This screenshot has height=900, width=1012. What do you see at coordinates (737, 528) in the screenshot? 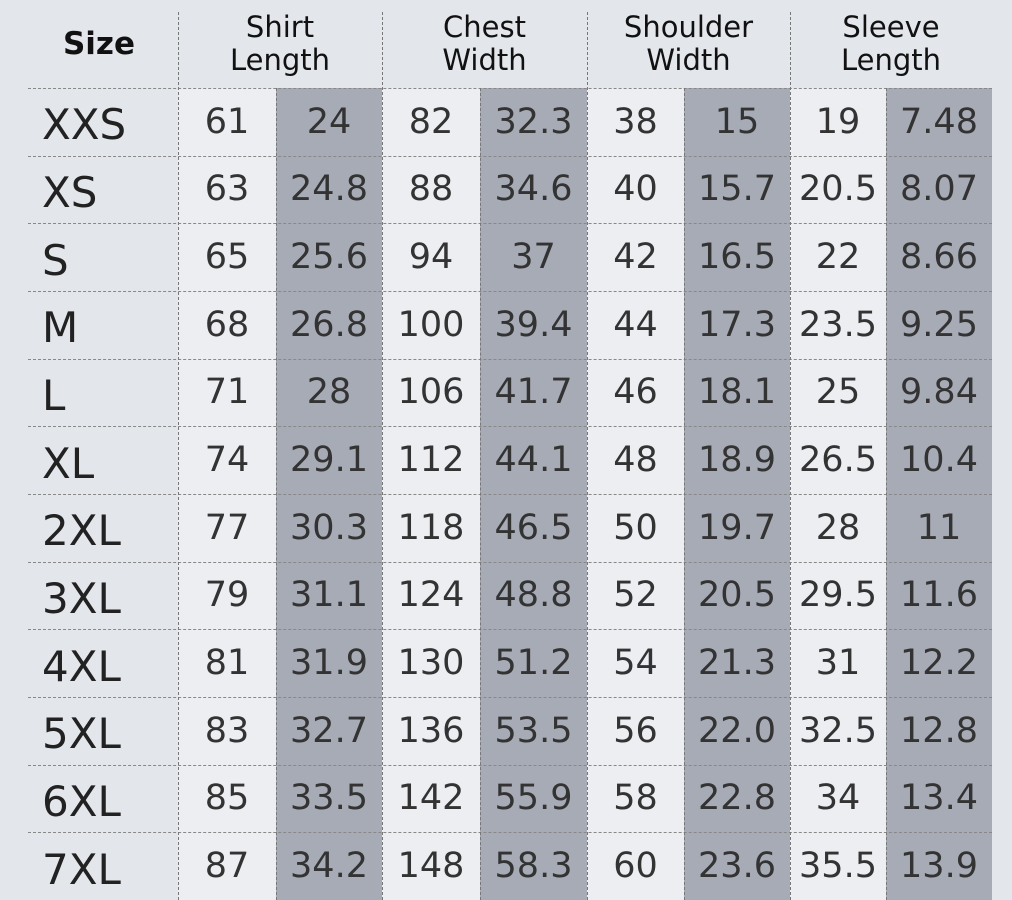
I see `value-cell: 19.7` at bounding box center [737, 528].